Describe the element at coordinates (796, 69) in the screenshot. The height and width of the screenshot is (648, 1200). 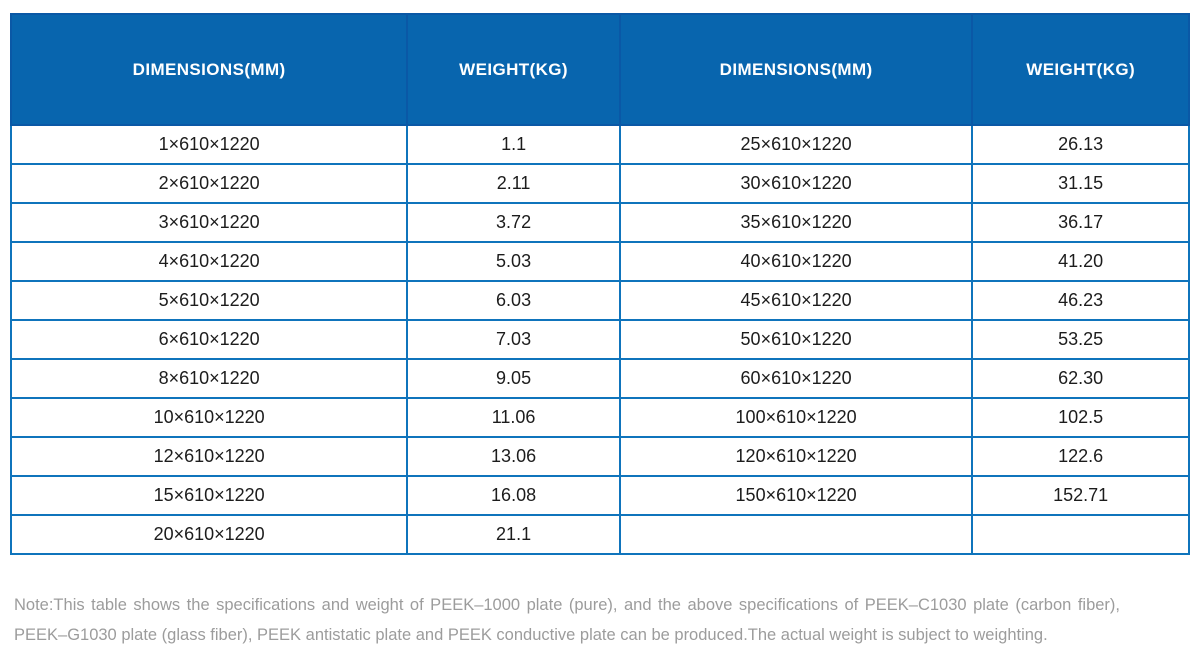
I see `column-header-dimensions-right: DIMENSIONS(MM)` at that location.